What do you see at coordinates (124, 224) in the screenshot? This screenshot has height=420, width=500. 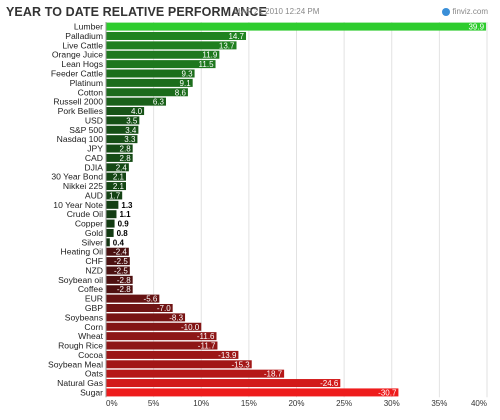 I see `data-label: 0.9` at bounding box center [124, 224].